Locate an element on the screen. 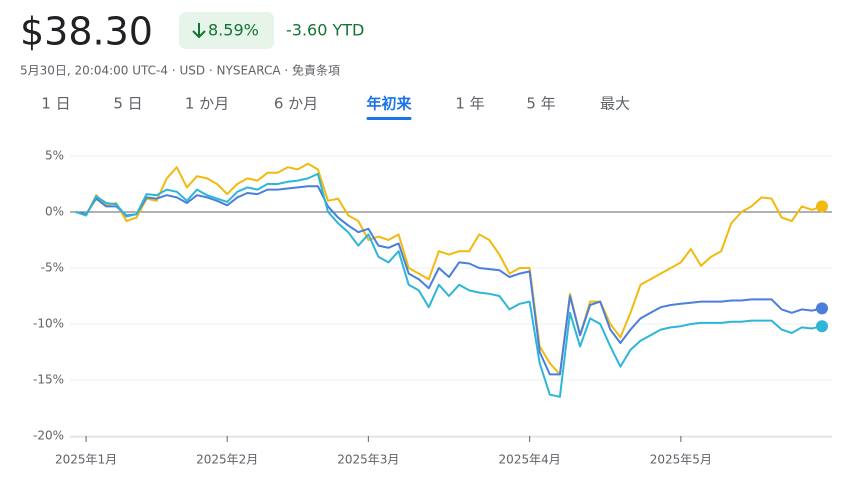 The width and height of the screenshot is (861, 477). change-badge is located at coordinates (226, 30).